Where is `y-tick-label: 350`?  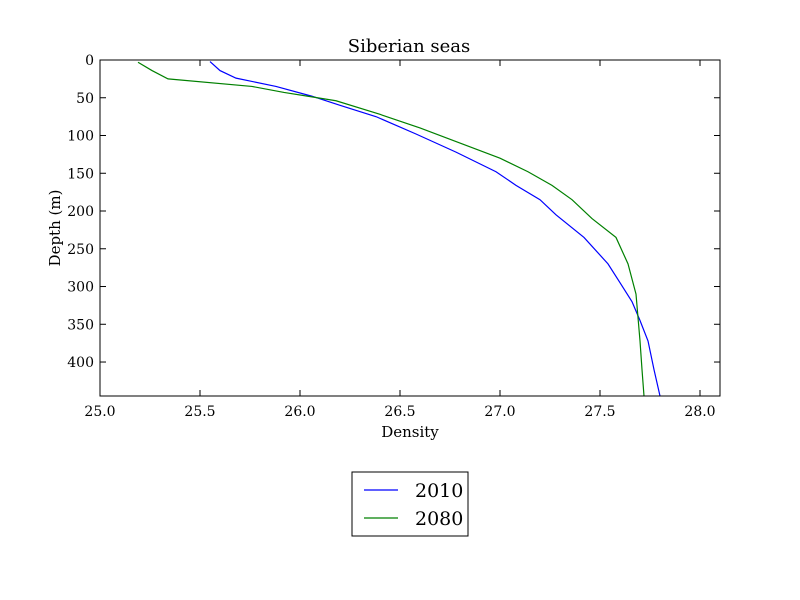
y-tick-label: 350 is located at coordinates (80, 325).